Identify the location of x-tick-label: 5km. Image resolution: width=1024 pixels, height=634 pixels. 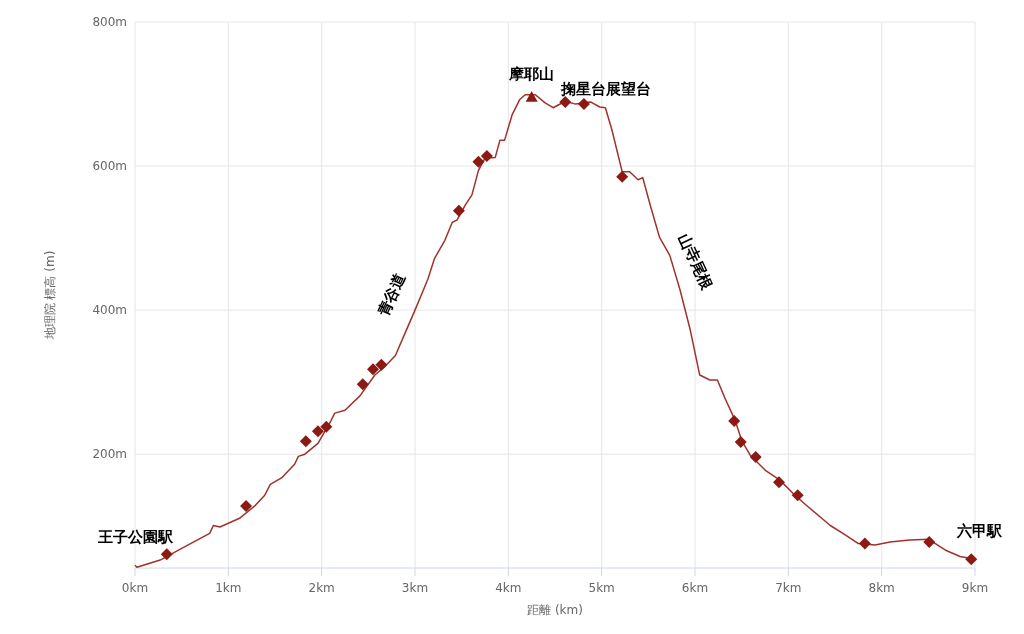
(601, 588).